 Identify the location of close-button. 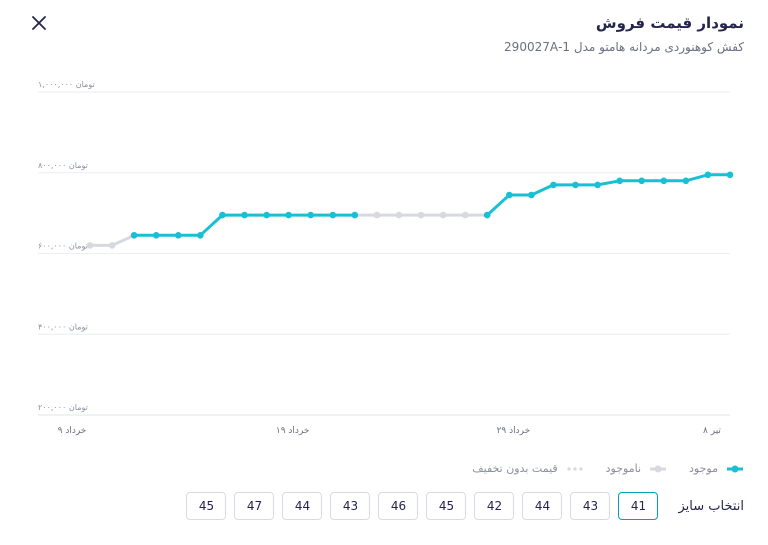
(39, 23).